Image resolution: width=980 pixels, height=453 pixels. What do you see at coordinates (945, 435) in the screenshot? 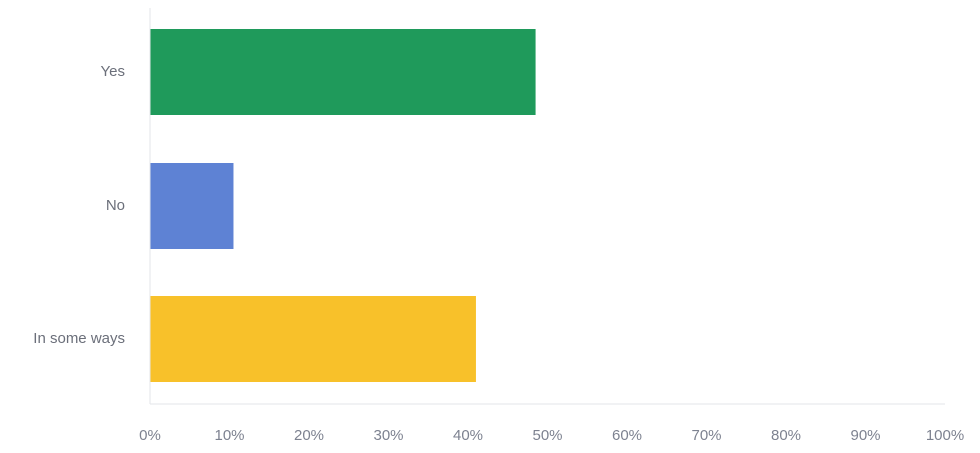
I see `x-tick-label-100: 100%` at bounding box center [945, 435].